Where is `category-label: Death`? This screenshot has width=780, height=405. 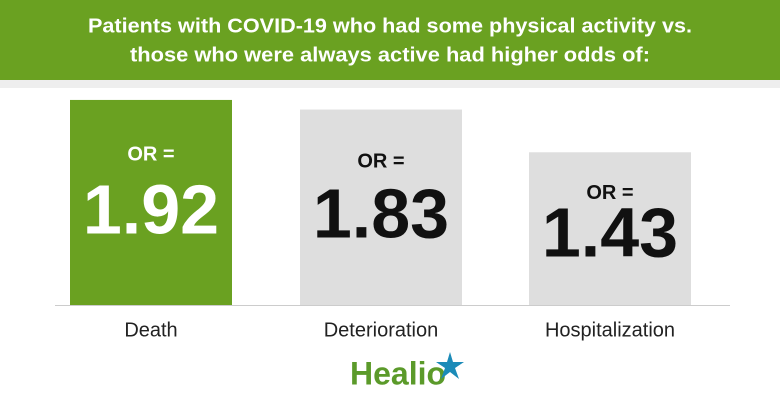 category-label: Death is located at coordinates (150, 330).